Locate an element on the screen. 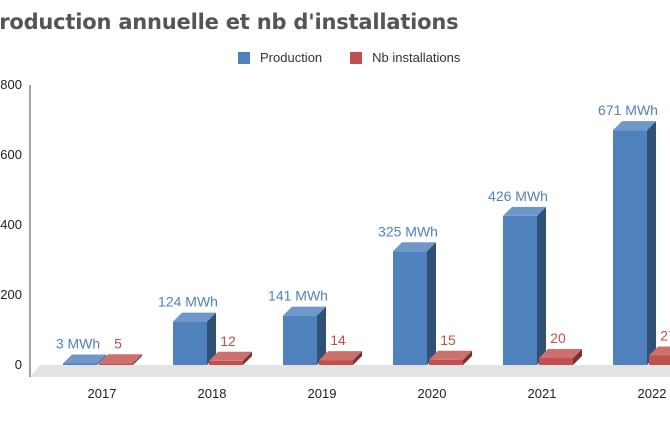 This screenshot has height=430, width=670. data-label-production-2021: 426 MWh is located at coordinates (518, 196).